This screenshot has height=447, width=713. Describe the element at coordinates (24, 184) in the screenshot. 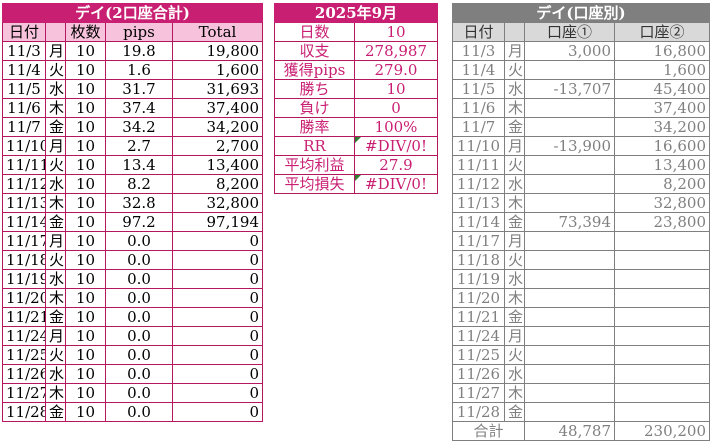

I see `date-cell: 11/12` at that location.